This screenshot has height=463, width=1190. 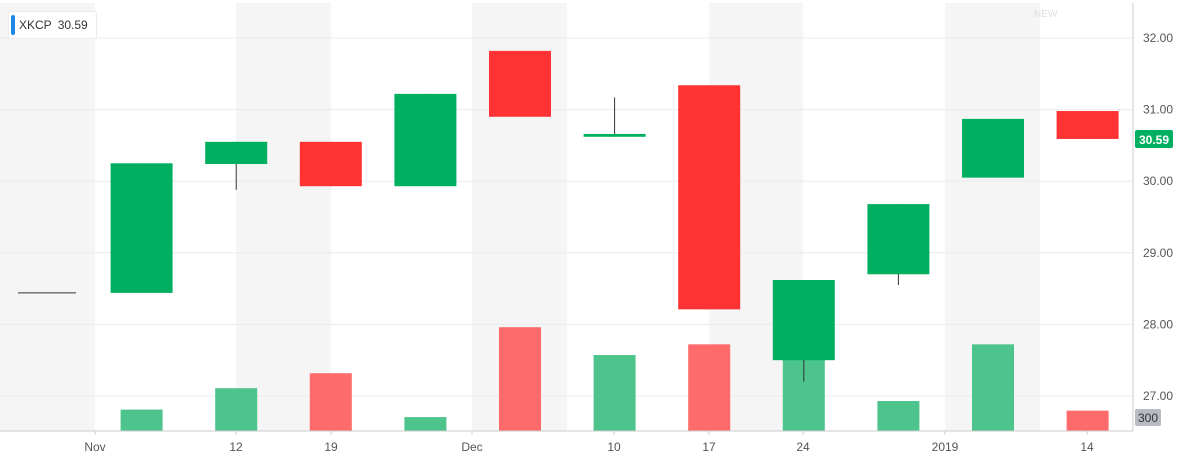 I want to click on legend-value: 30.59, so click(x=72, y=25).